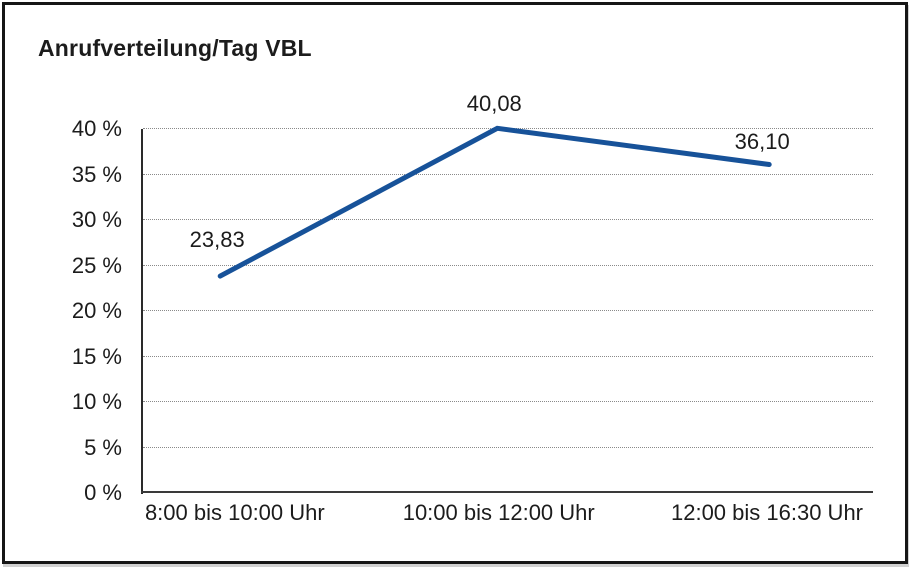 This screenshot has height=576, width=915. I want to click on y-axis-label: 25 %, so click(96, 265).